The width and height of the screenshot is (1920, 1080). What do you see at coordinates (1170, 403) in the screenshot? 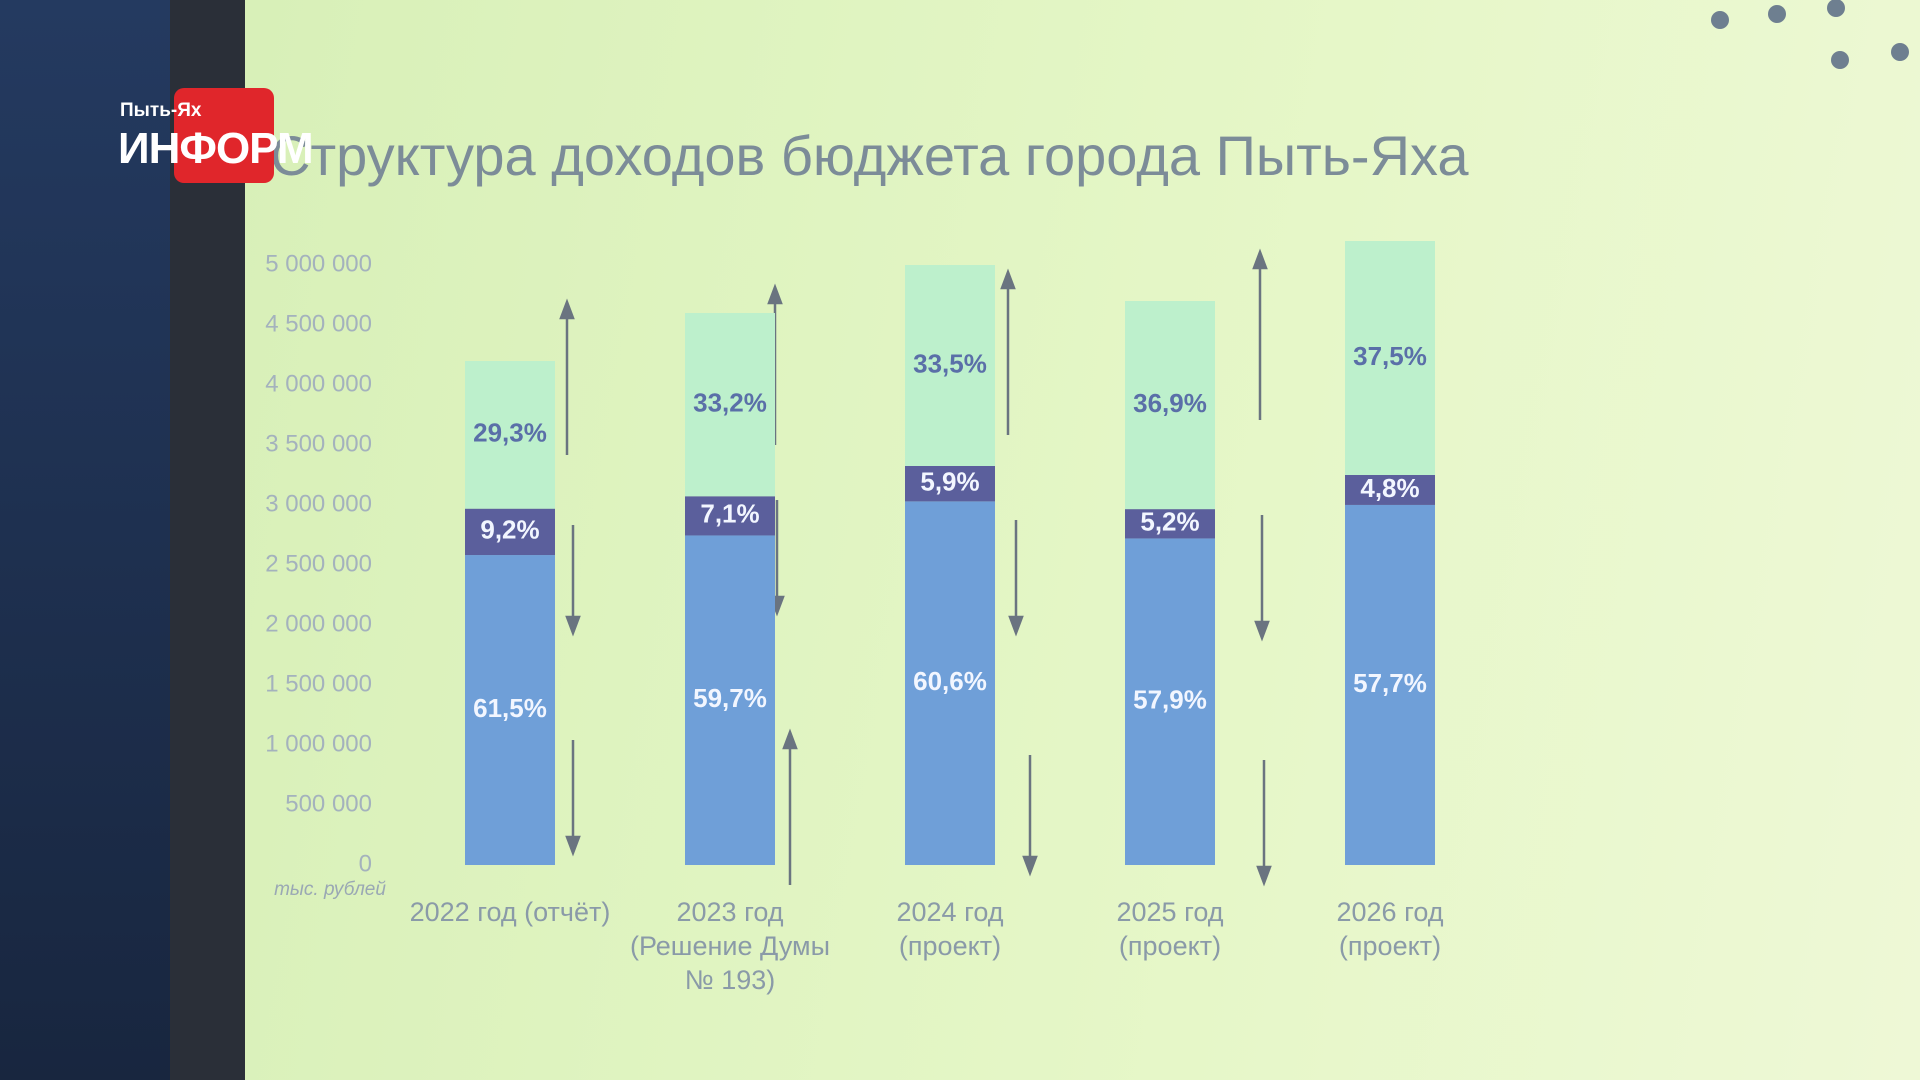
I see `value-label: 36,9%` at bounding box center [1170, 403].